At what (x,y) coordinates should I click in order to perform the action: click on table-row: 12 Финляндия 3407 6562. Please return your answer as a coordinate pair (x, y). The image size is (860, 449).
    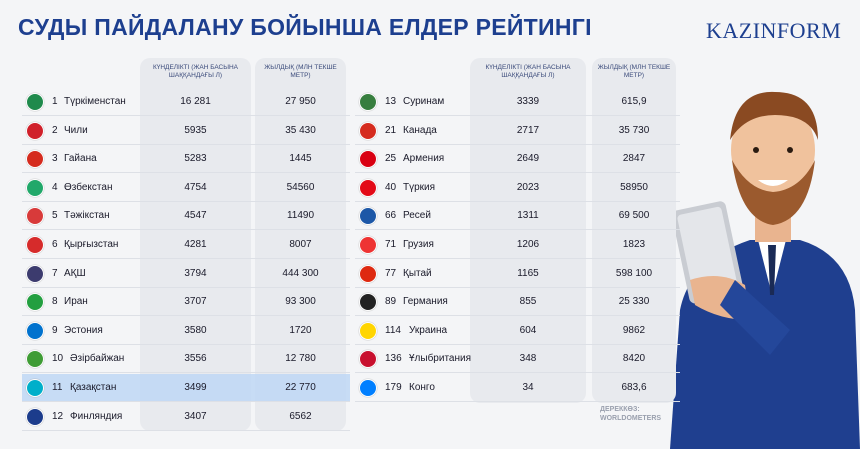
    Looking at the image, I should click on (186, 417).